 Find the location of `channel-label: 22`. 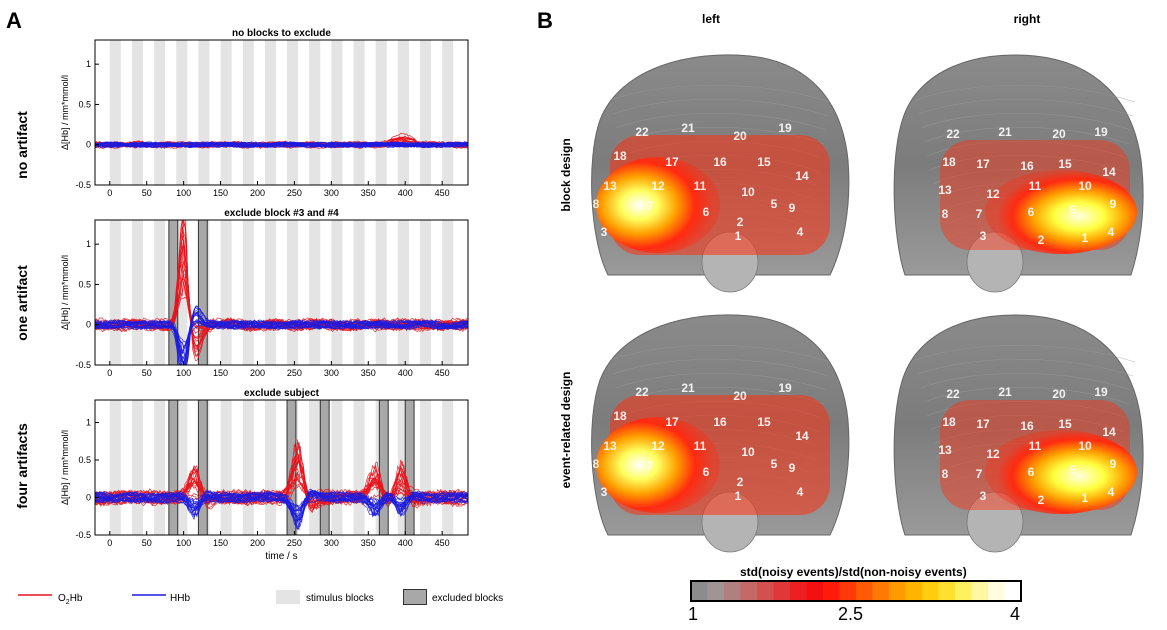

channel-label: 22 is located at coordinates (642, 132).